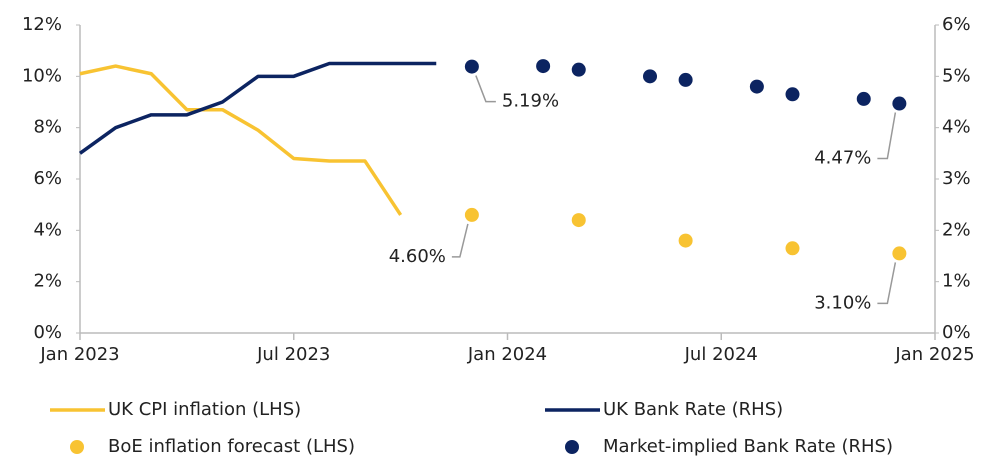 This screenshot has height=459, width=988. I want to click on y-tick-label: 4%, so click(47, 229).